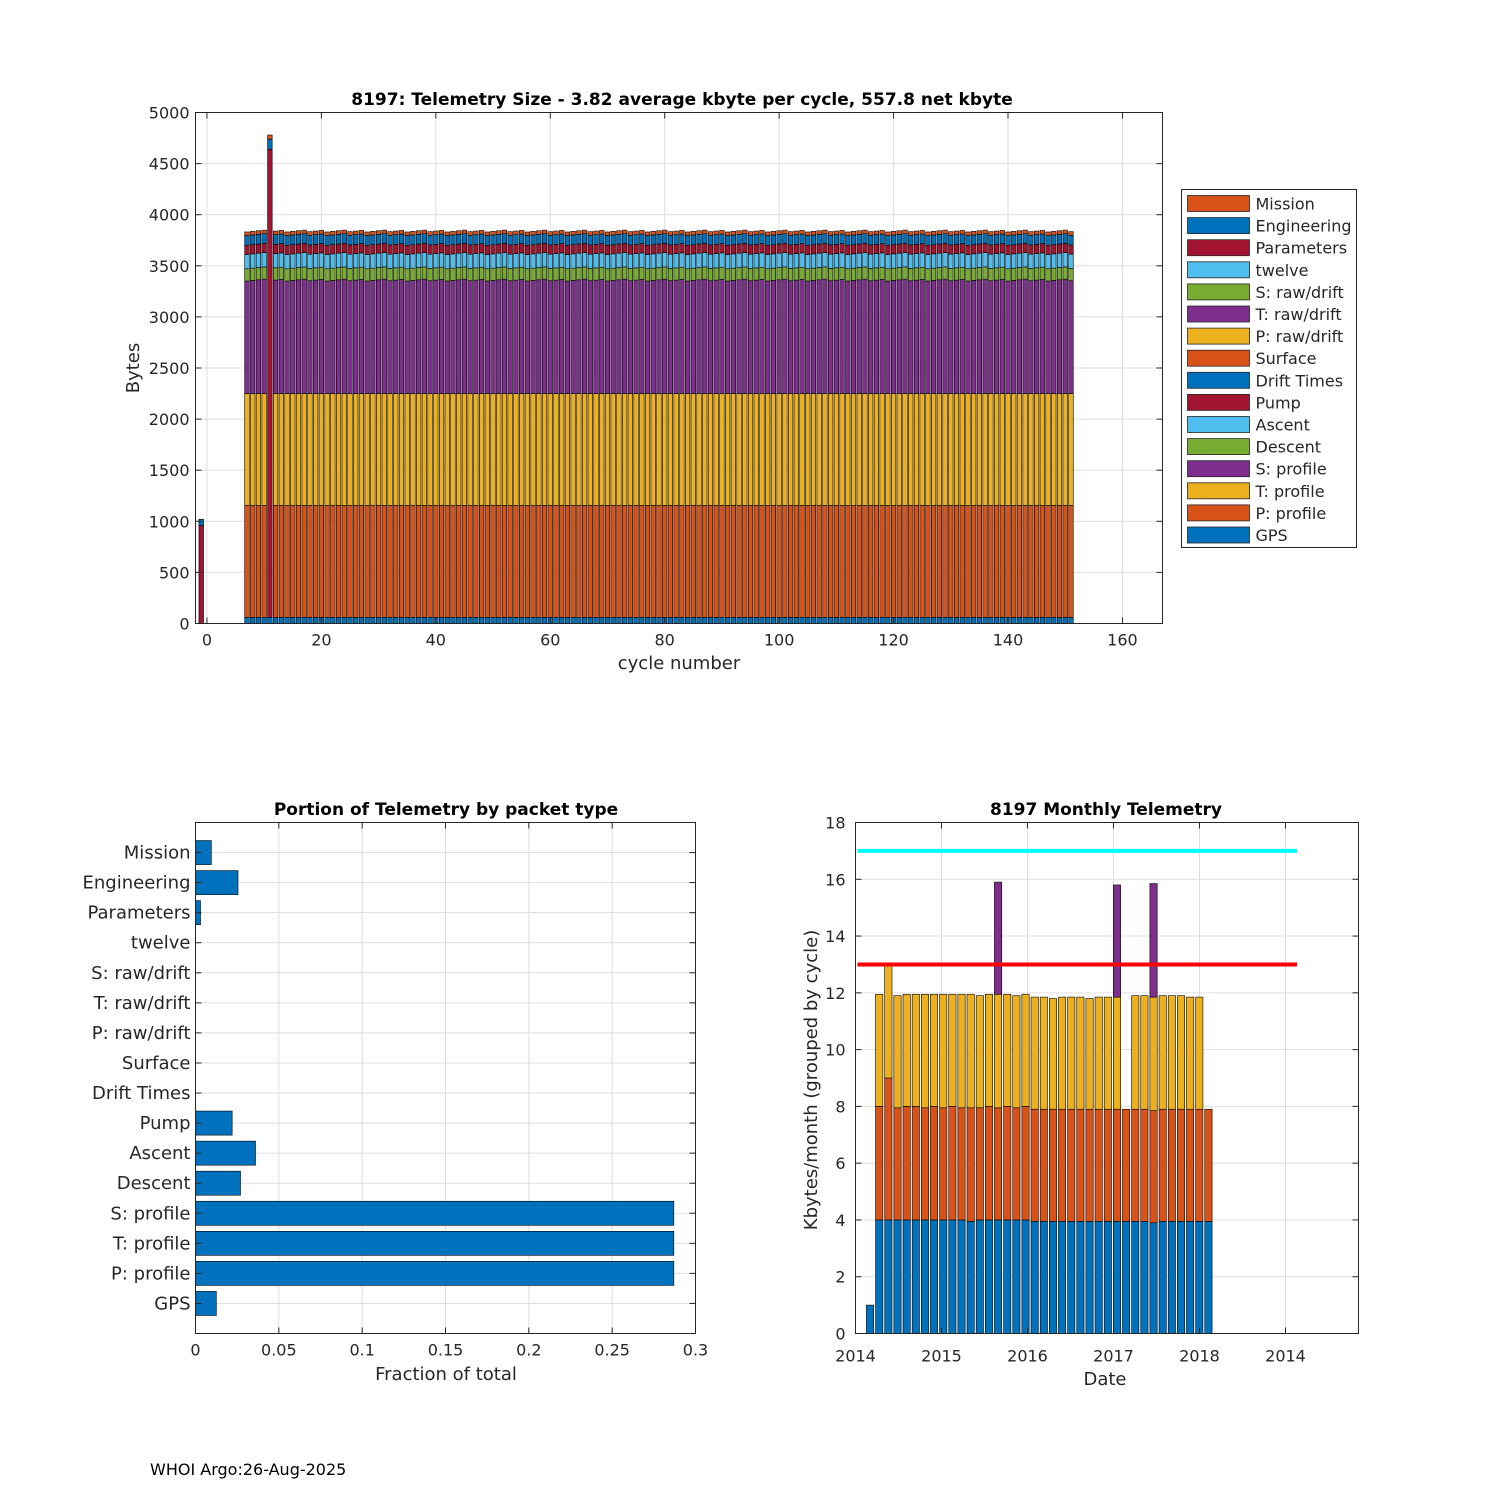  I want to click on y-tick-label: 18, so click(835, 823).